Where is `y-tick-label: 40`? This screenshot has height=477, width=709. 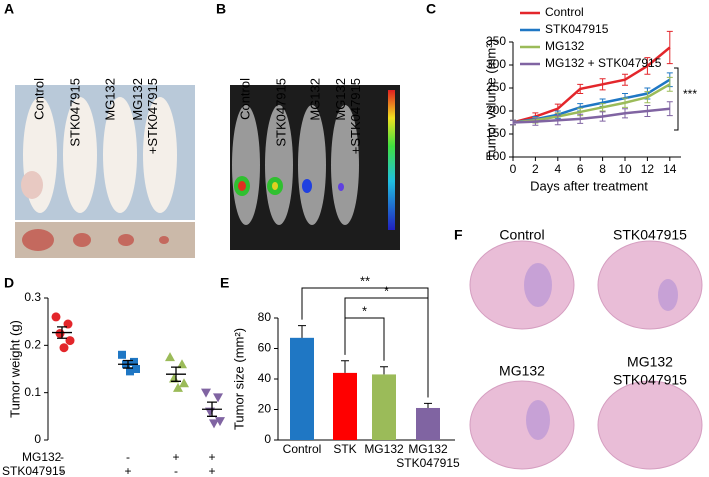 y-tick-label: 40 is located at coordinates (265, 378).